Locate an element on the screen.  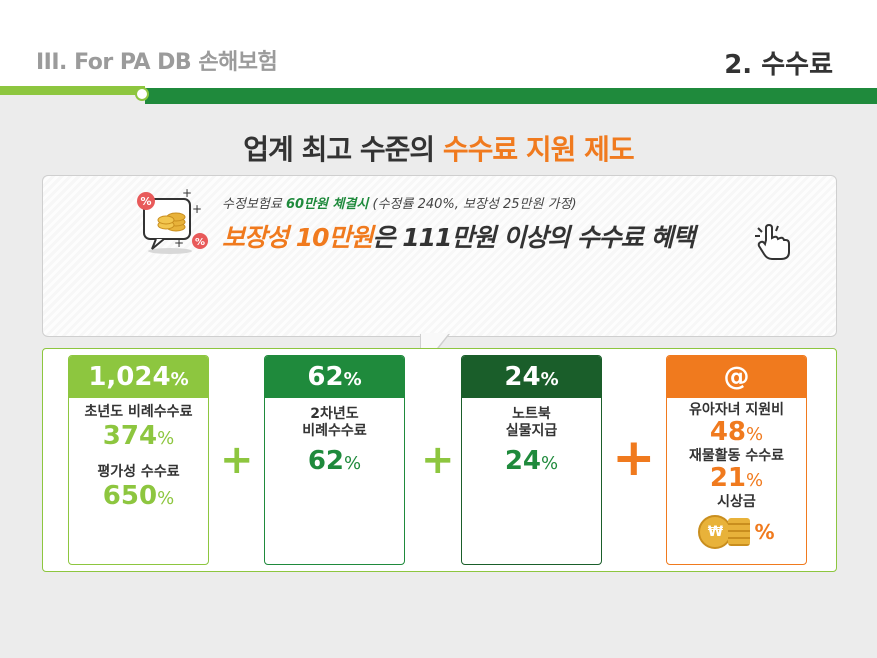
card-item-value: 374% is located at coordinates (138, 437).